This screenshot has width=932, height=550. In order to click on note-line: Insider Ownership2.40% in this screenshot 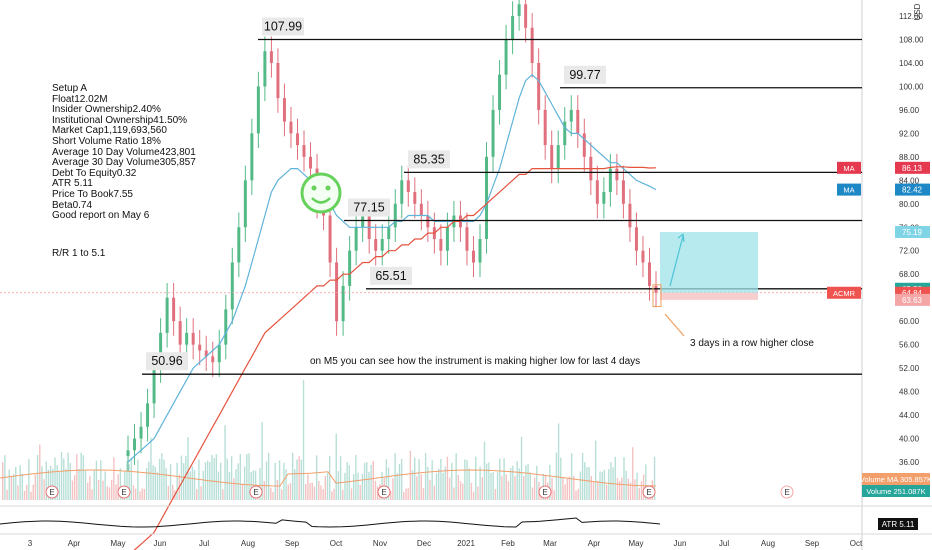, I will do `click(106, 110)`.